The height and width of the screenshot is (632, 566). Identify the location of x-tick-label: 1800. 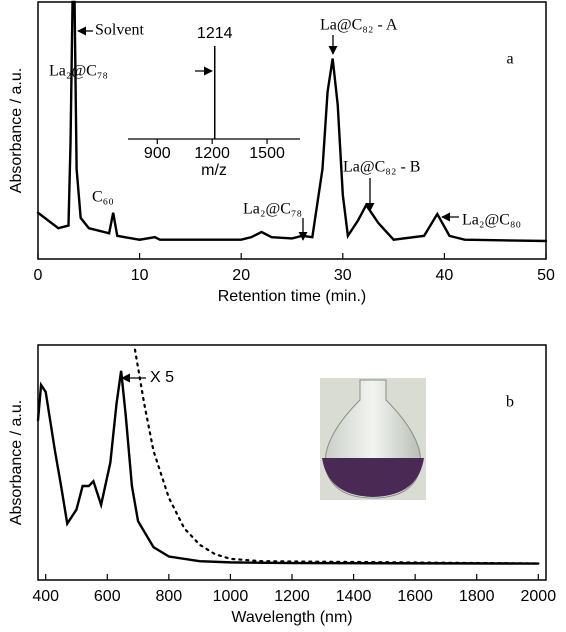
(477, 596).